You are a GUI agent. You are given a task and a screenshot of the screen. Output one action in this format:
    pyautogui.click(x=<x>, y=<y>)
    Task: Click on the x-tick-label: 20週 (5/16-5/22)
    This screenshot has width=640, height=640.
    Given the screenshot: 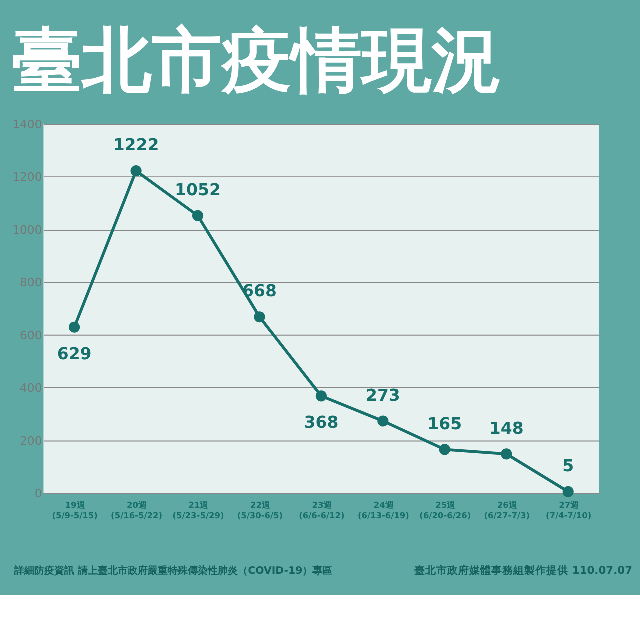 What is the action you would take?
    pyautogui.click(x=137, y=510)
    